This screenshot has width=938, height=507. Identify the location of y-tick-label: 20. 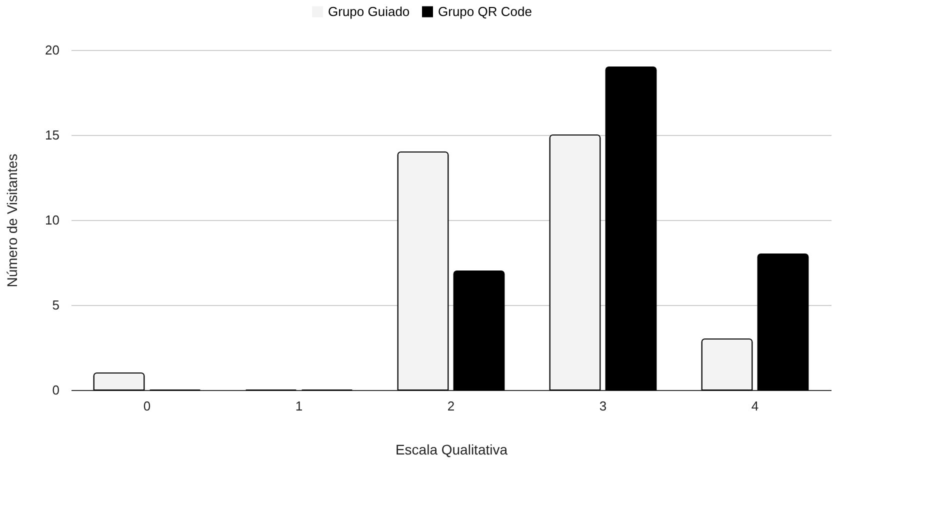
(52, 50).